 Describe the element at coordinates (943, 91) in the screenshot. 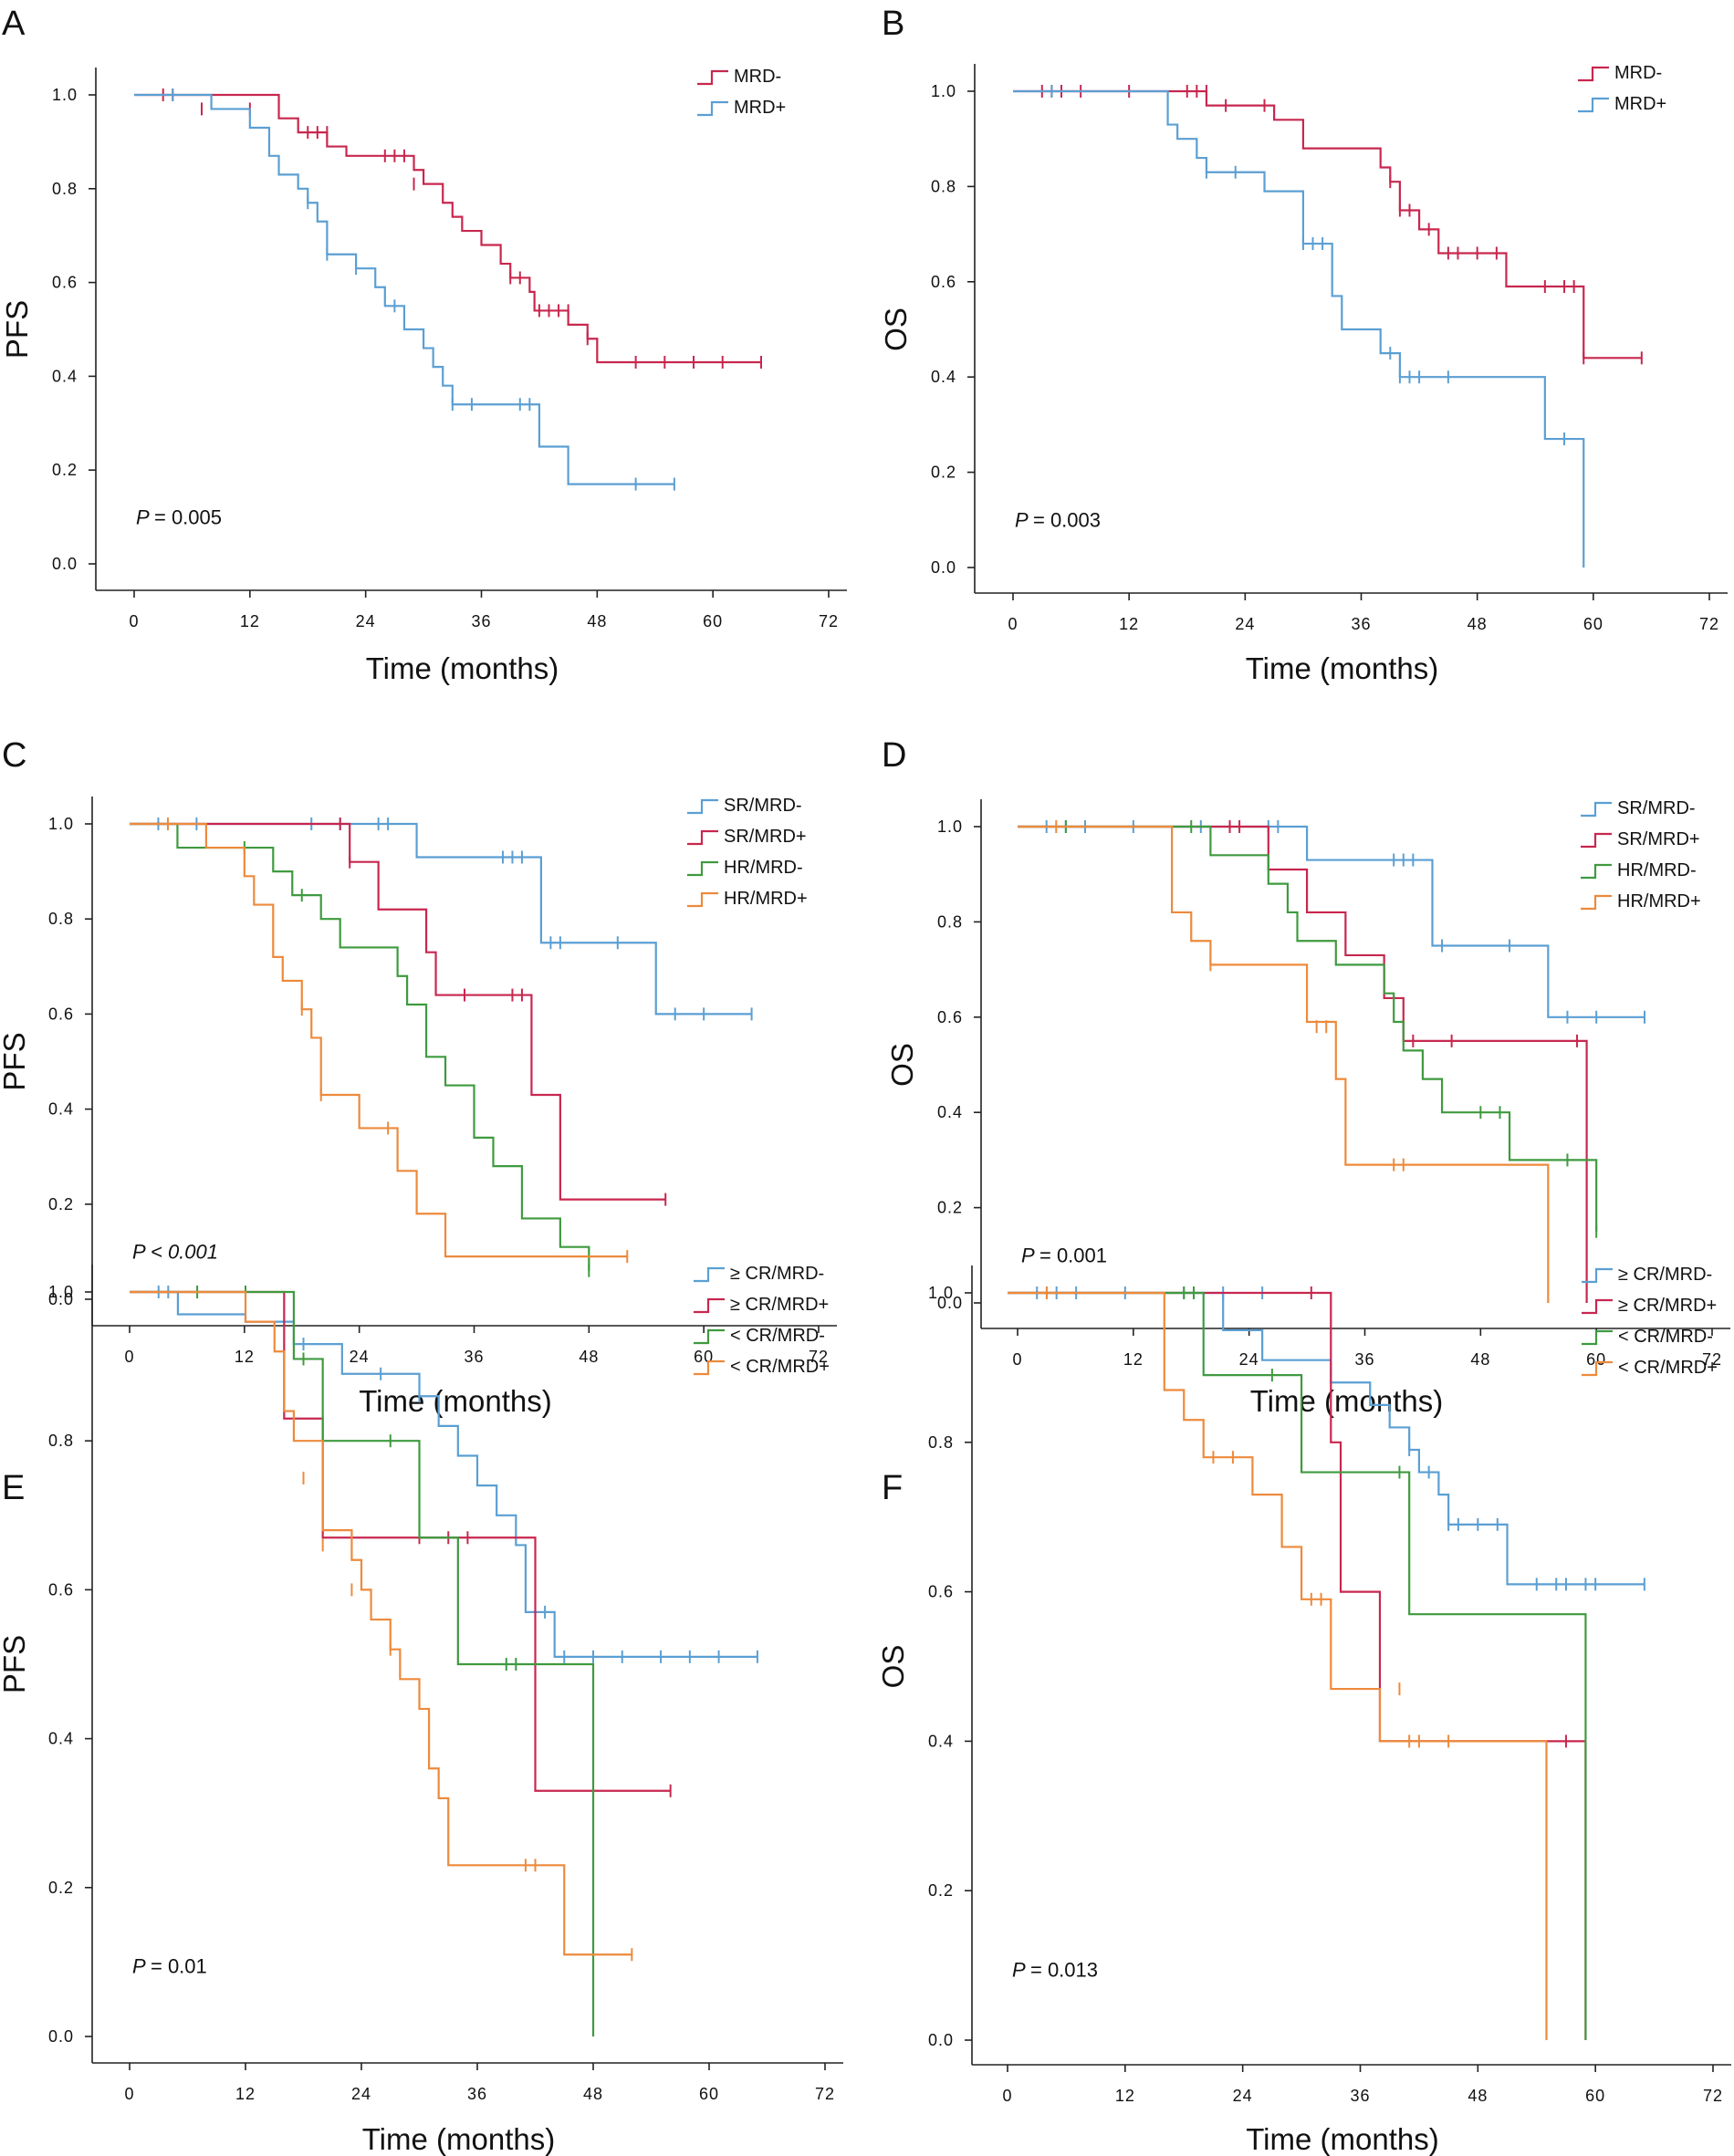

I see `panel-b-y-tick-label: 1.0` at that location.